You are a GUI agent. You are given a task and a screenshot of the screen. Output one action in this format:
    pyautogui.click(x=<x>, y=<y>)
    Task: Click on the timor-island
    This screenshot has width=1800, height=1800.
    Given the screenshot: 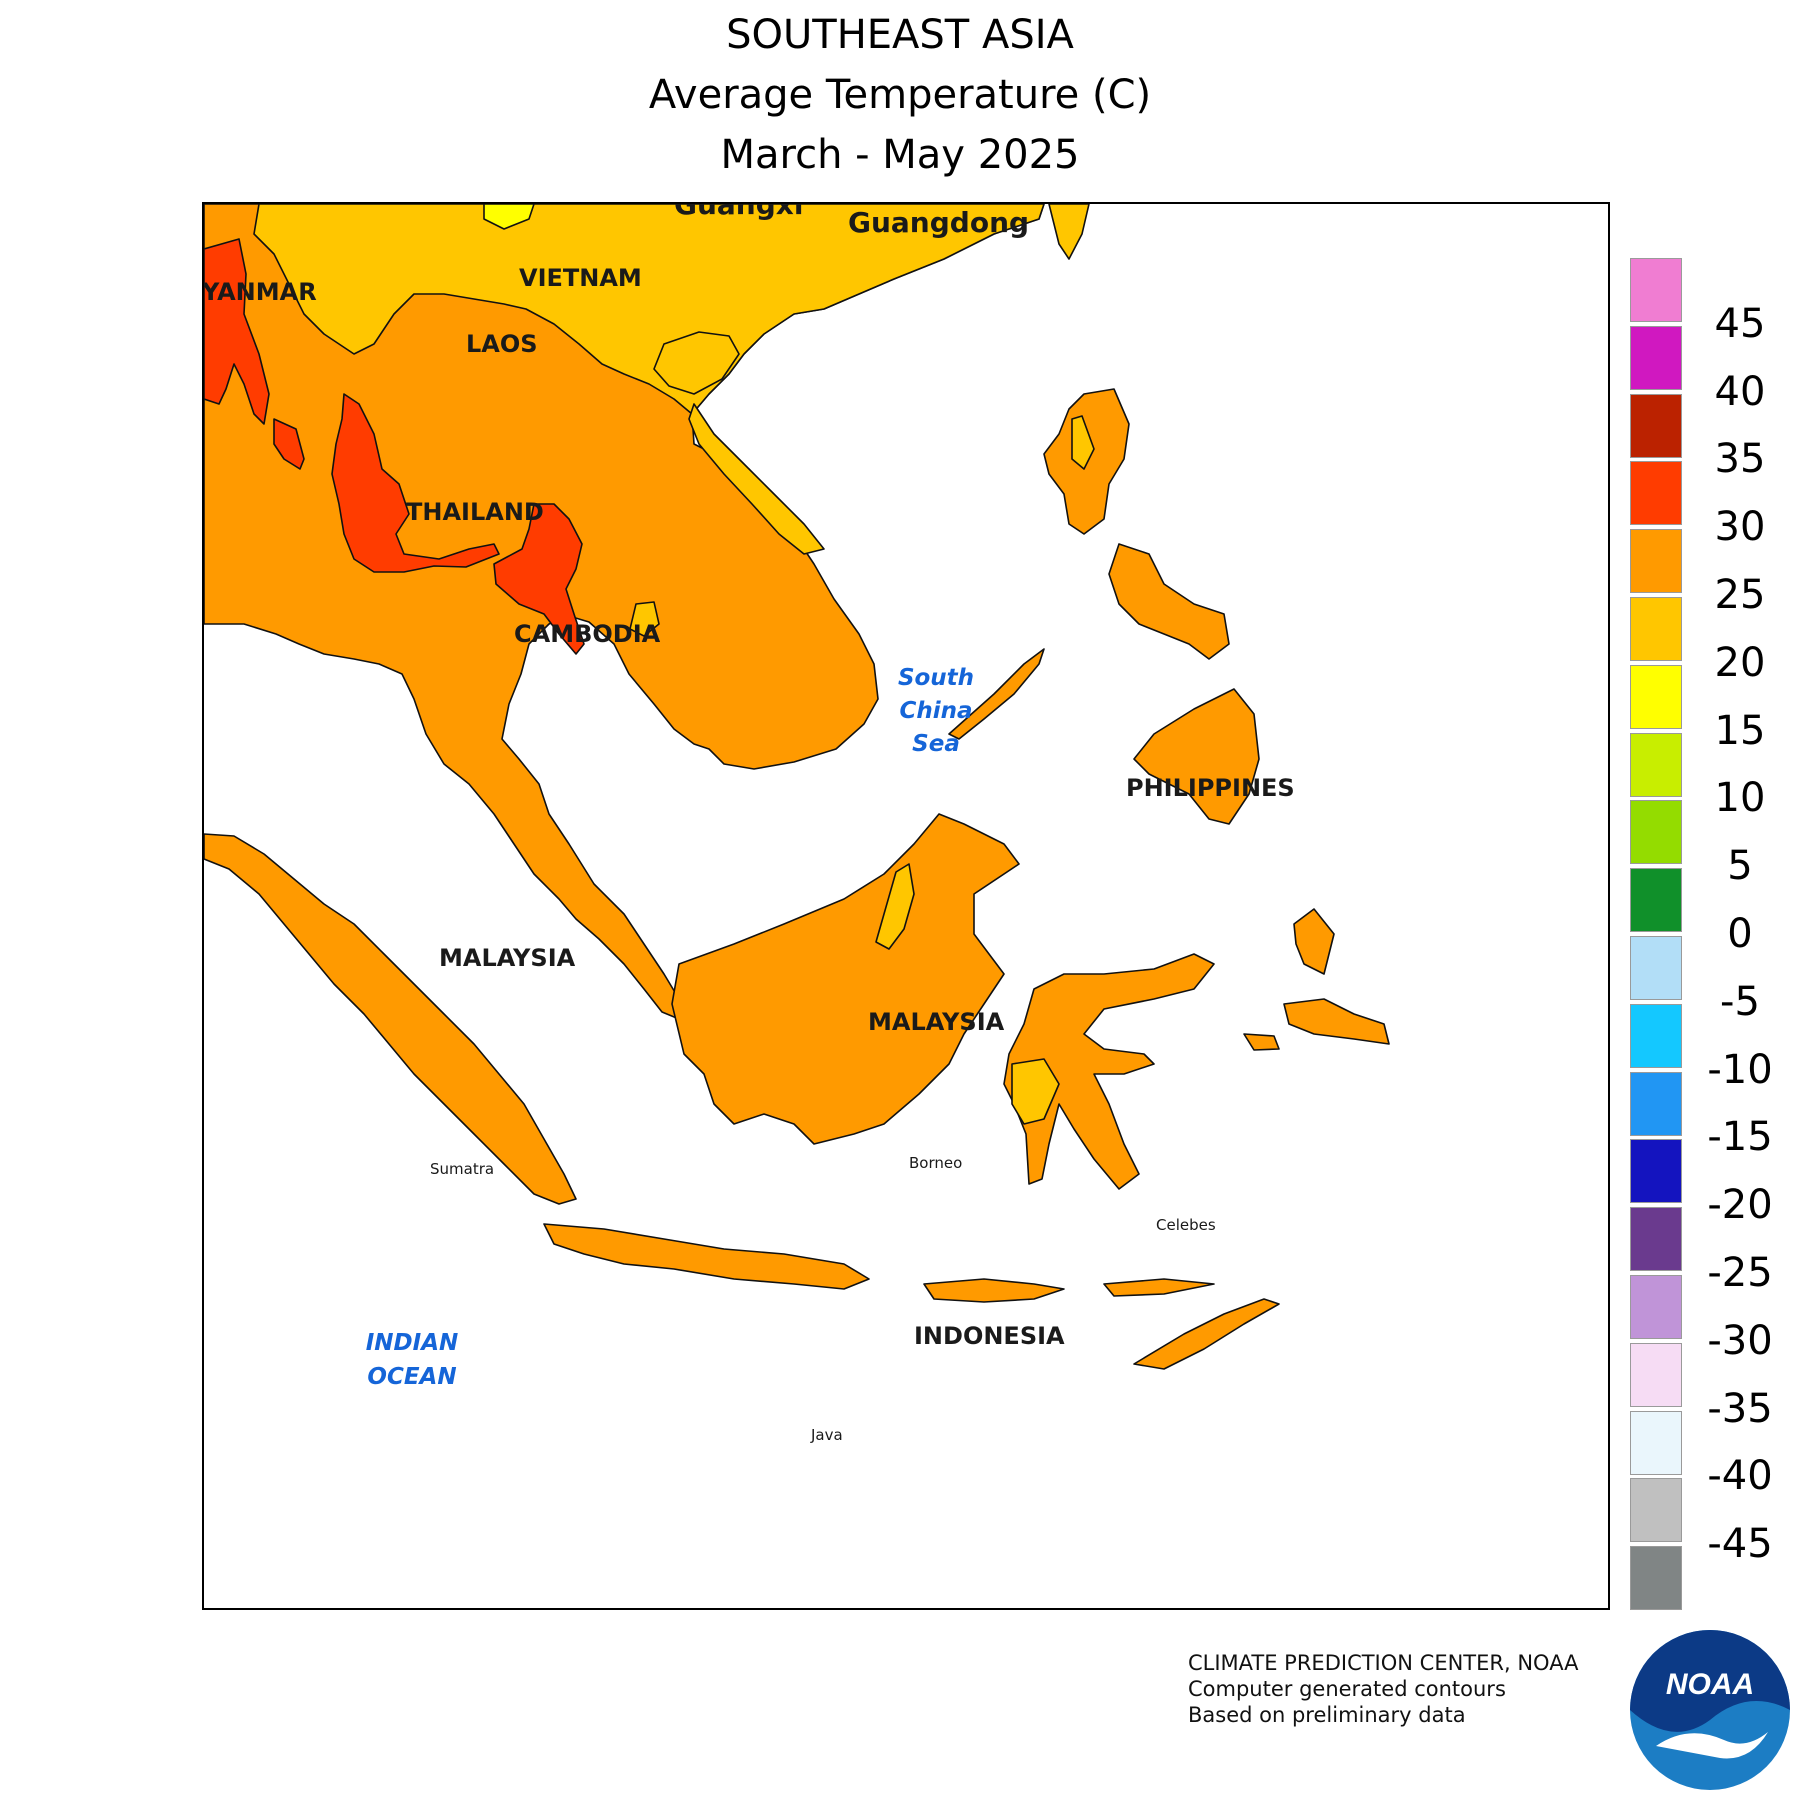 What is the action you would take?
    pyautogui.click(x=1206, y=1334)
    